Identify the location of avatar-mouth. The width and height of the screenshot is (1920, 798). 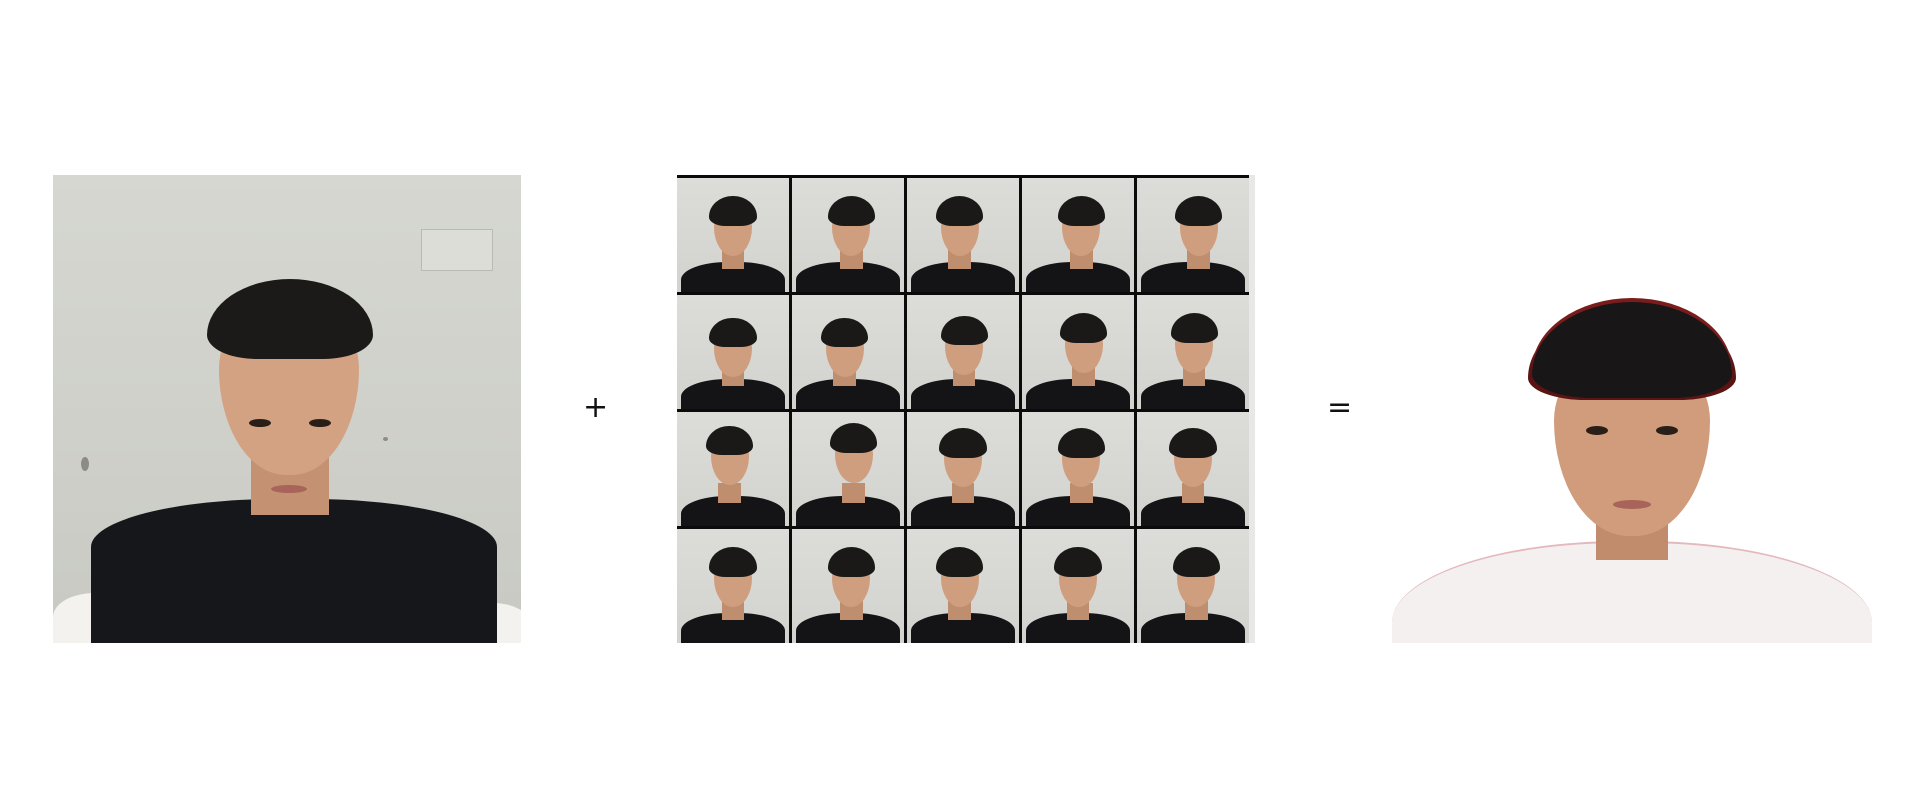
(1632, 504).